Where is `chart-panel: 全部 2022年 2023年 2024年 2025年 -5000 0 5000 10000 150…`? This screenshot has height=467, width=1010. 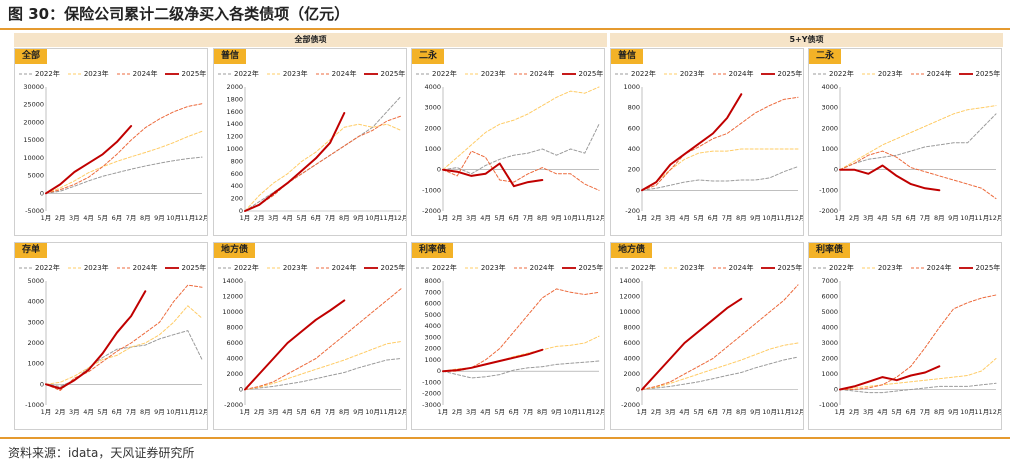 chart-panel: 全部 2022年 2023年 2024年 2025年 -5000 0 5000 10000 150… is located at coordinates (111, 142).